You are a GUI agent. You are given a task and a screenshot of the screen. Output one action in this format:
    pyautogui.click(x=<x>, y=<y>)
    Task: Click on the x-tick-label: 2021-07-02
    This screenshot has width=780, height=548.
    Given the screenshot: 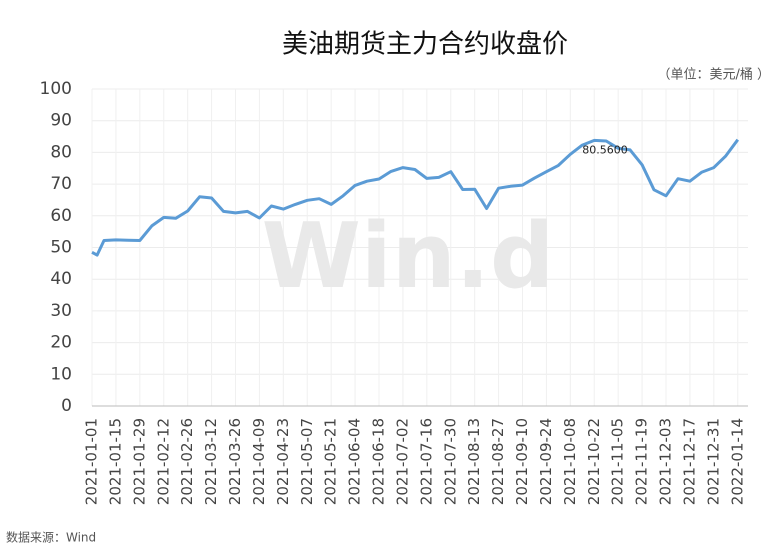 What is the action you would take?
    pyautogui.click(x=402, y=461)
    